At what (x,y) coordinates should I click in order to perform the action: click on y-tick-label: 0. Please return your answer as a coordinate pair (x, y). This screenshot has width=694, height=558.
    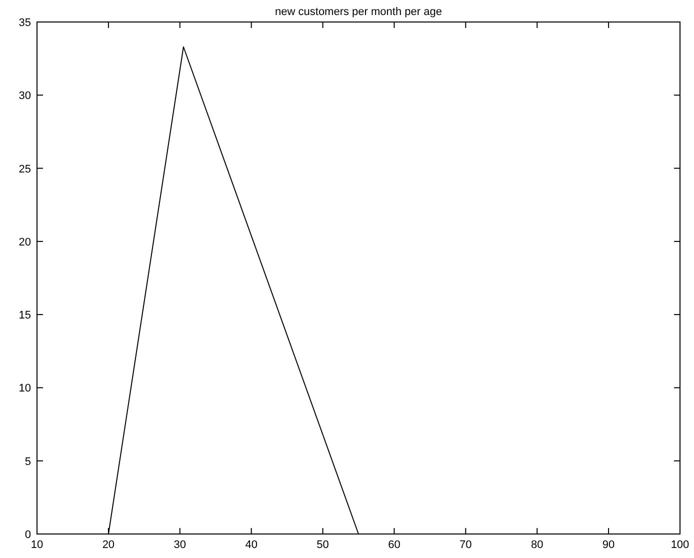
    Looking at the image, I should click on (27, 535).